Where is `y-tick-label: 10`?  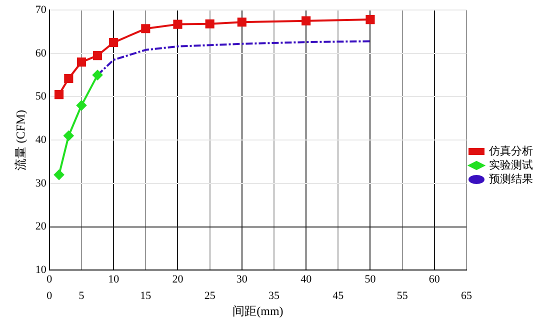
y-tick-label: 10 is located at coordinates (41, 270).